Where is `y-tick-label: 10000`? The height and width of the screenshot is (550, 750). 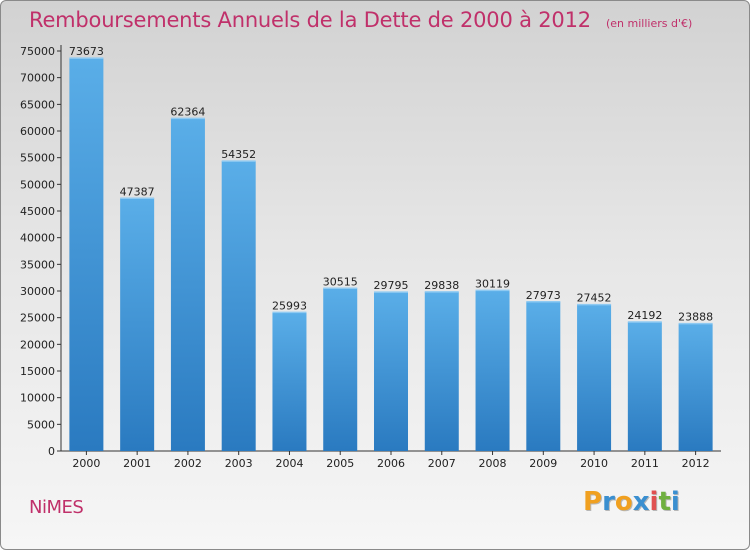
y-tick-label: 10000 is located at coordinates (37, 398).